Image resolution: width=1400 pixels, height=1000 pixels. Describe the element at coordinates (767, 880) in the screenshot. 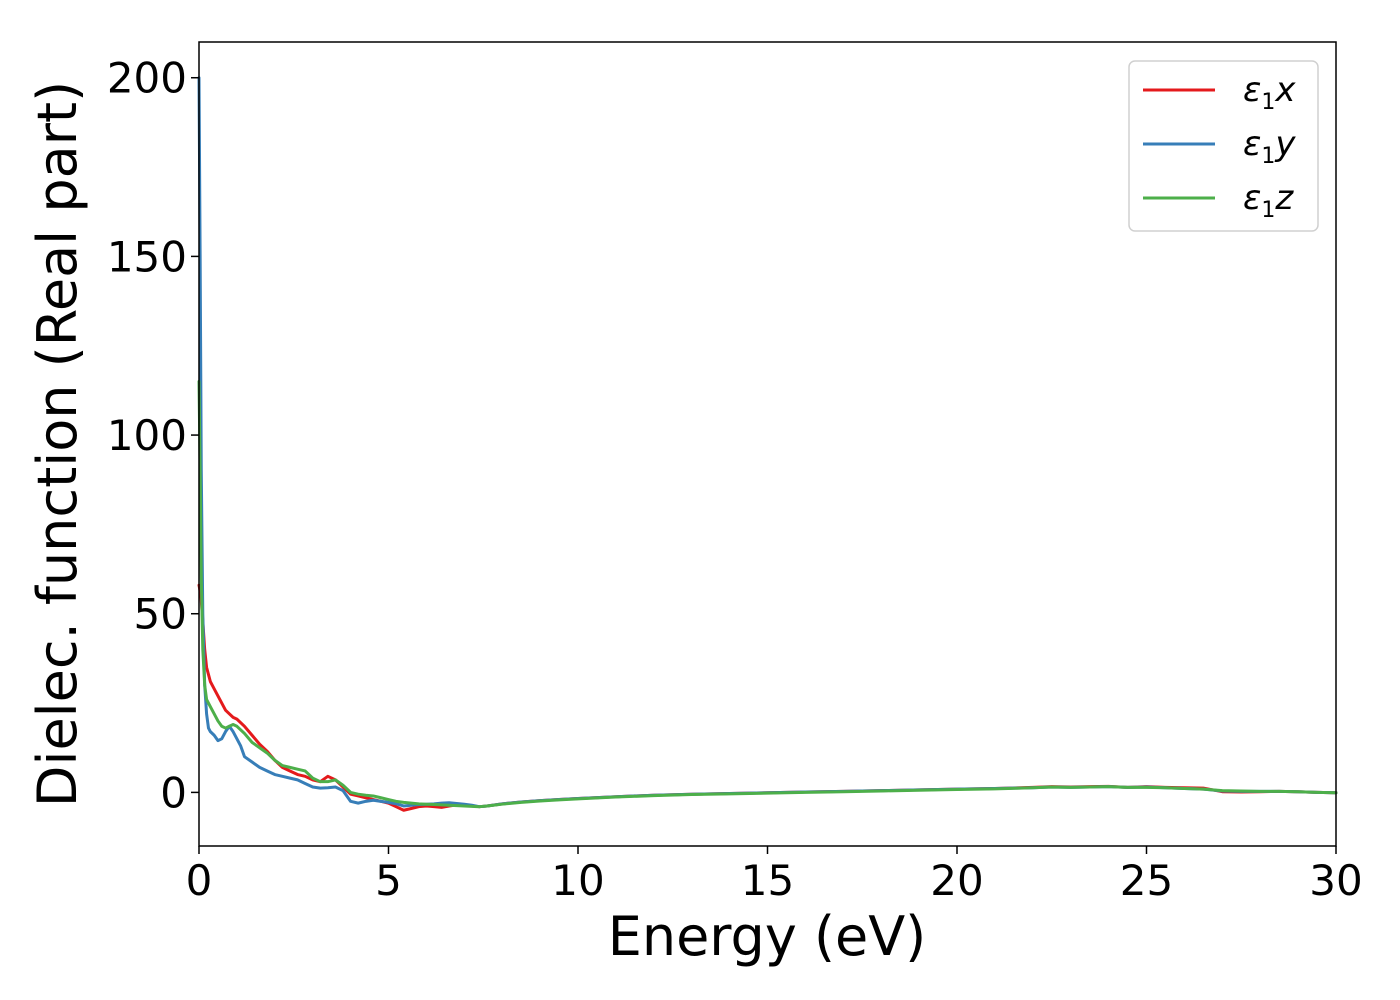

I see `x-tick-label: 15` at that location.